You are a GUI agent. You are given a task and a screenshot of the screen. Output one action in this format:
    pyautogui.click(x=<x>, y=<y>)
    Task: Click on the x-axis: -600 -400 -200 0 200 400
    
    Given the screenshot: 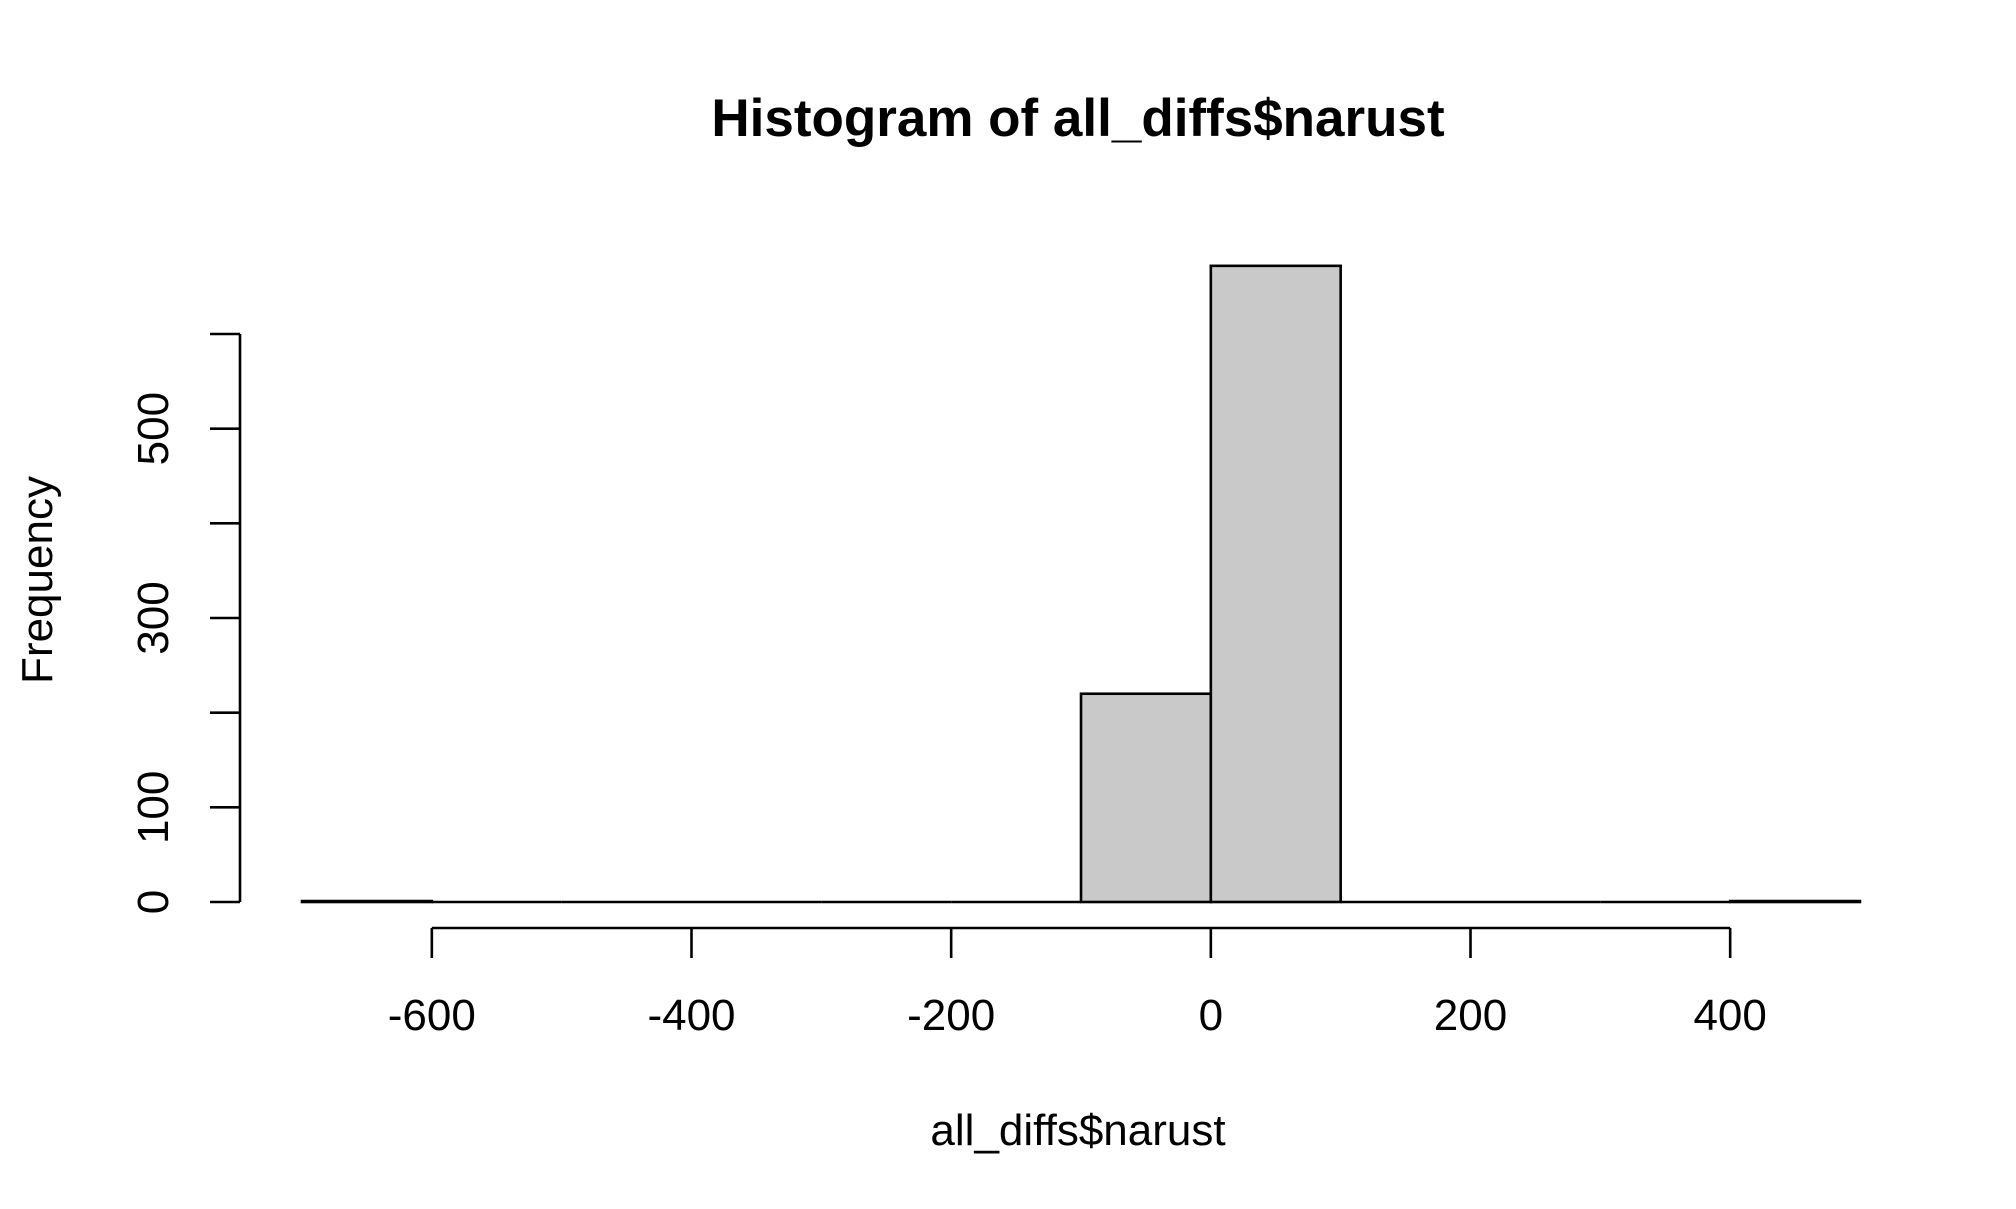 What is the action you would take?
    pyautogui.click(x=1077, y=983)
    